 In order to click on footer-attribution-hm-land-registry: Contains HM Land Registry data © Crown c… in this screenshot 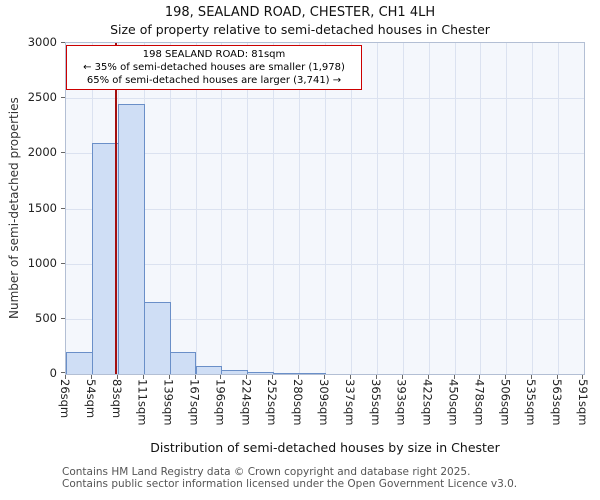, I will do `click(266, 472)`.